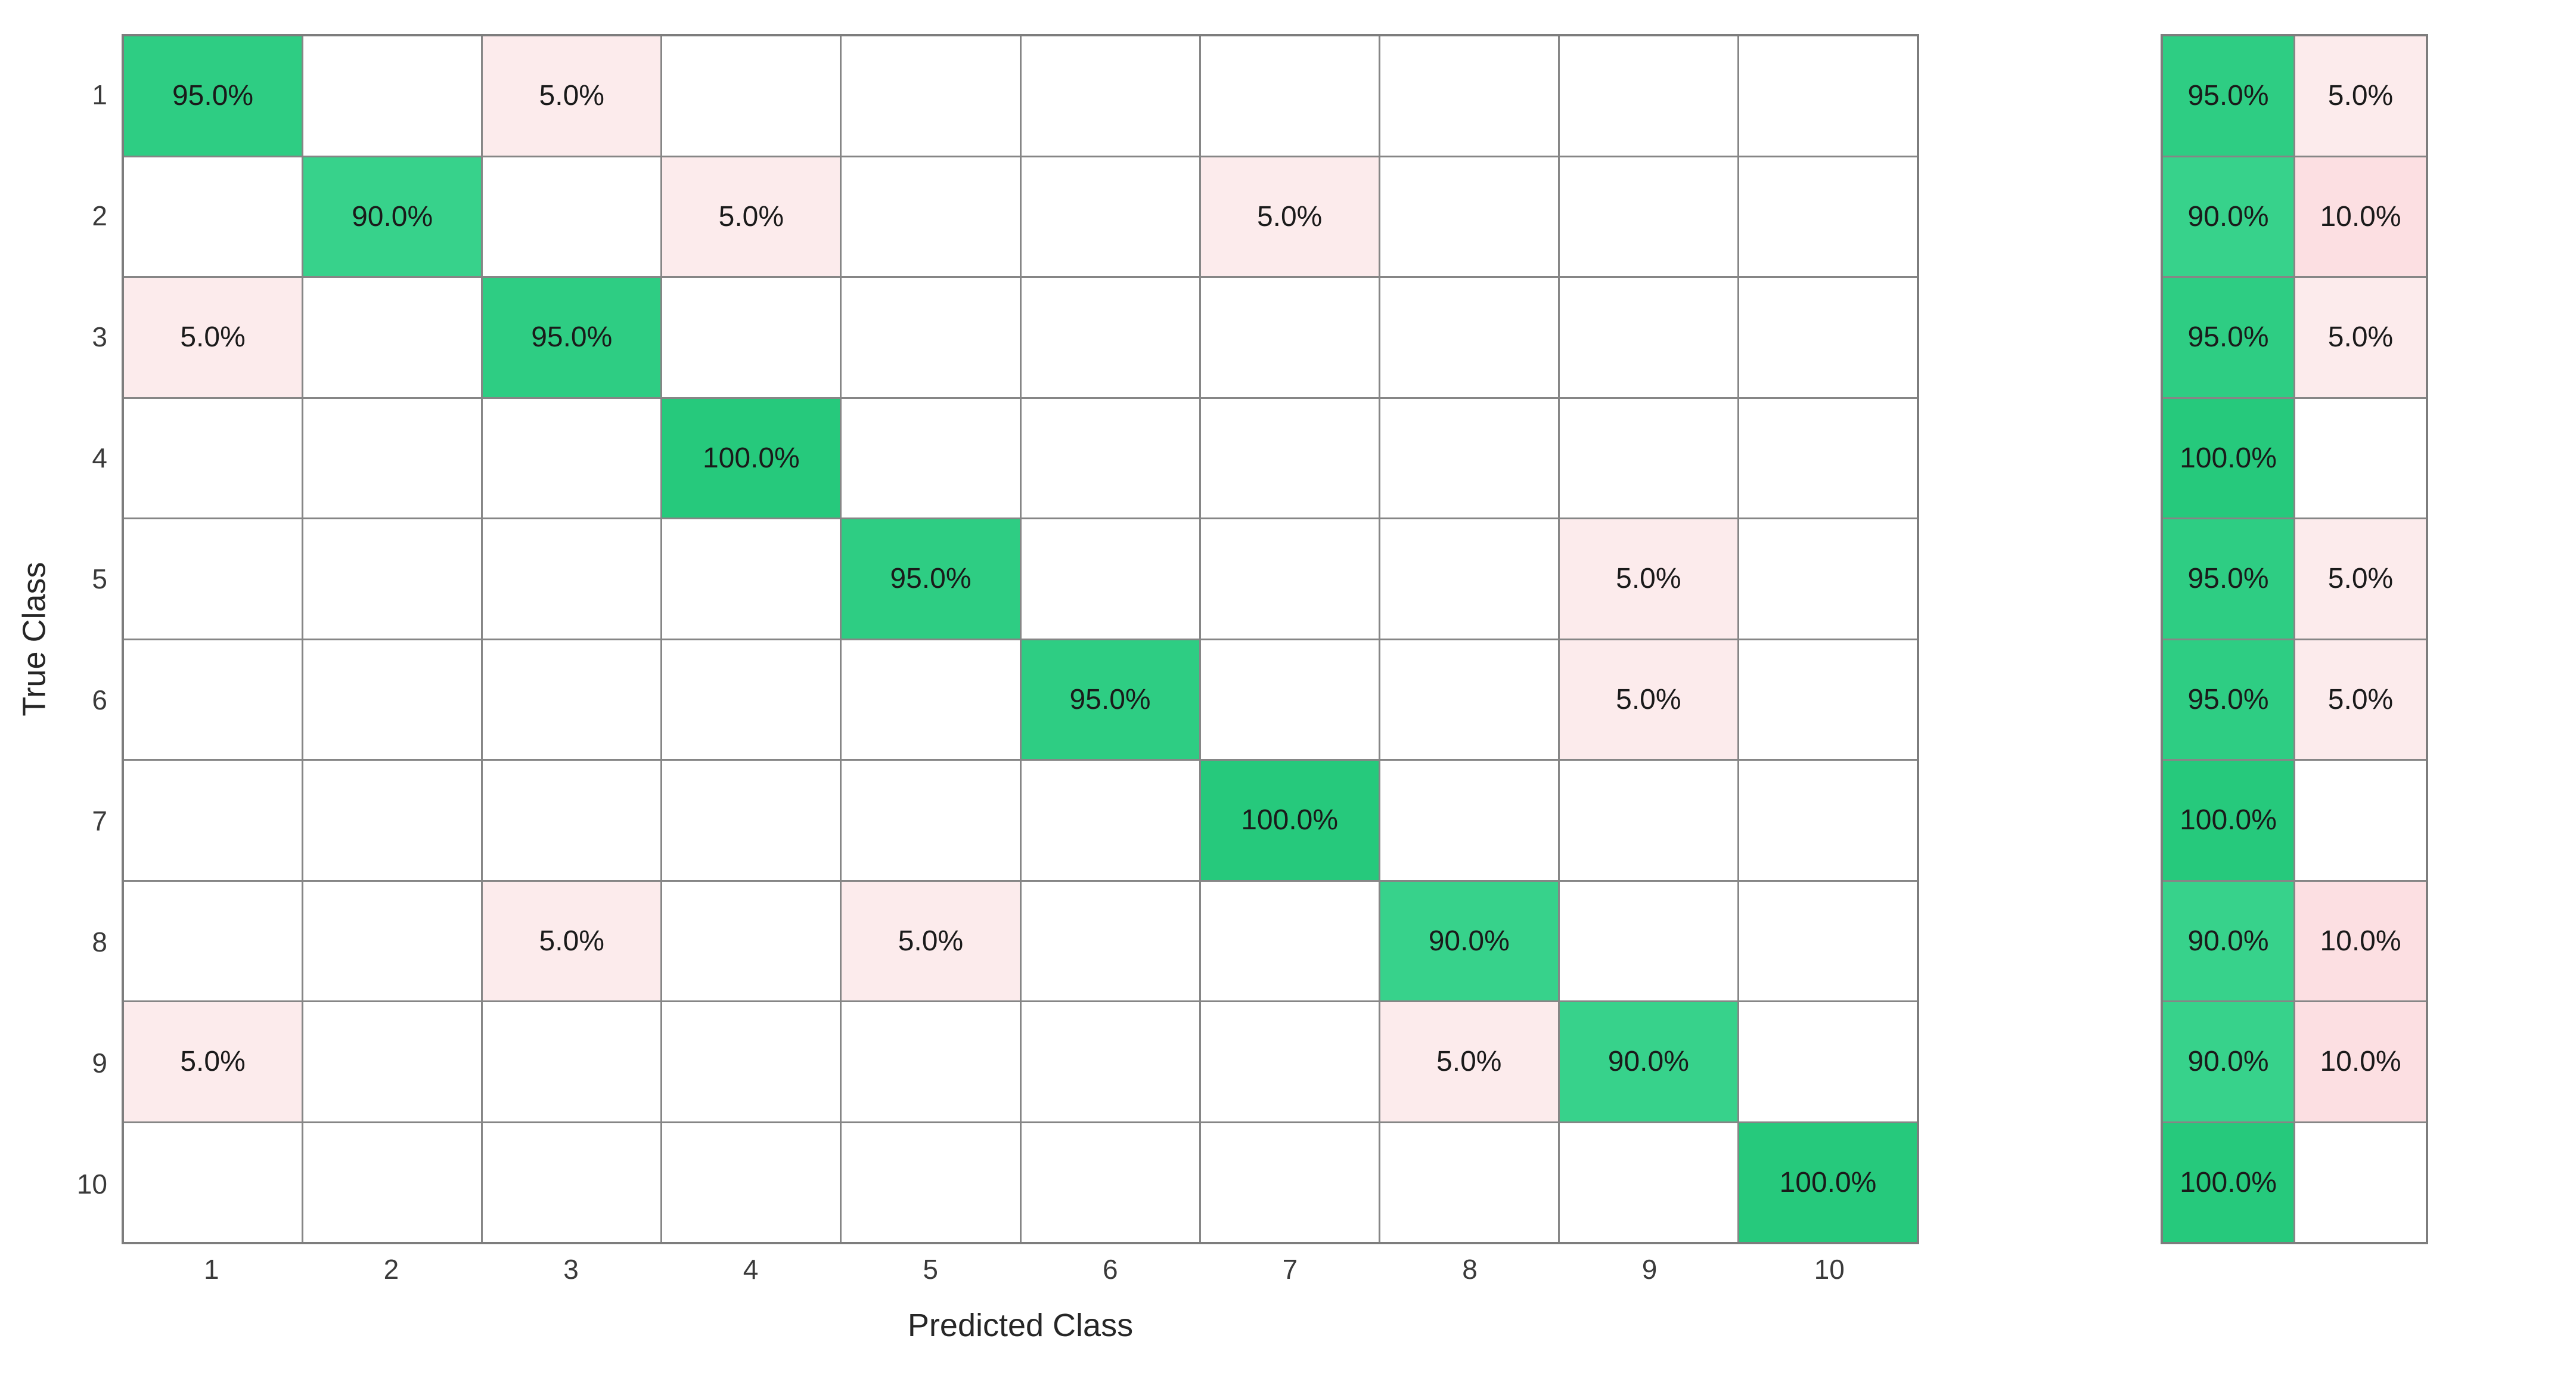  Describe the element at coordinates (100, 215) in the screenshot. I see `y-tick-label: 2` at that location.